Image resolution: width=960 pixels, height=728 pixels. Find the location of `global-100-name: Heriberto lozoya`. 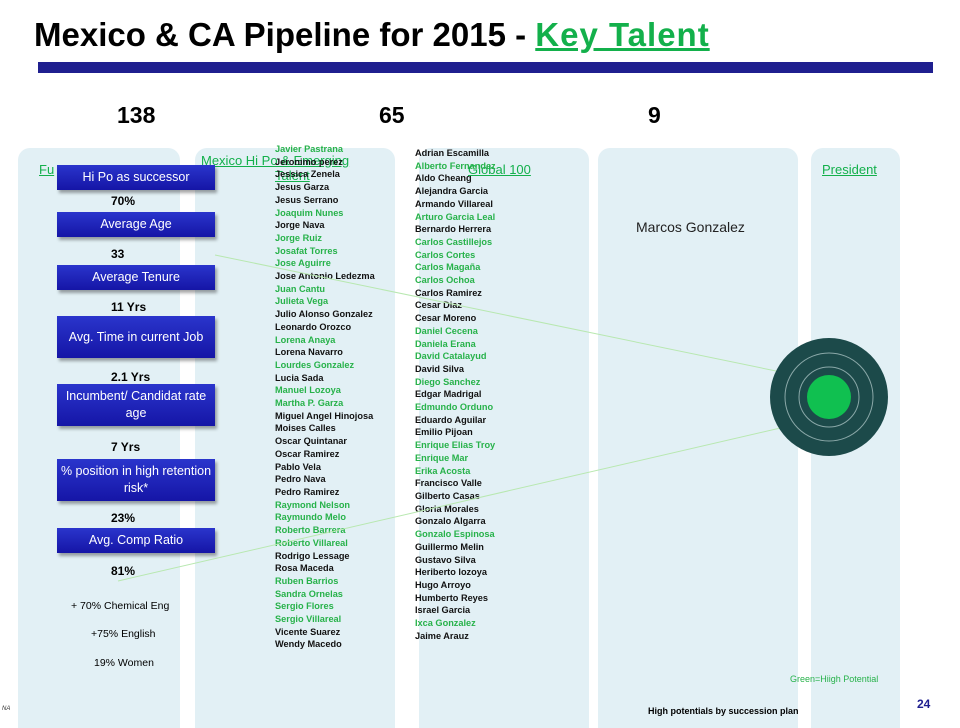

global-100-name: Heriberto lozoya is located at coordinates (451, 572).